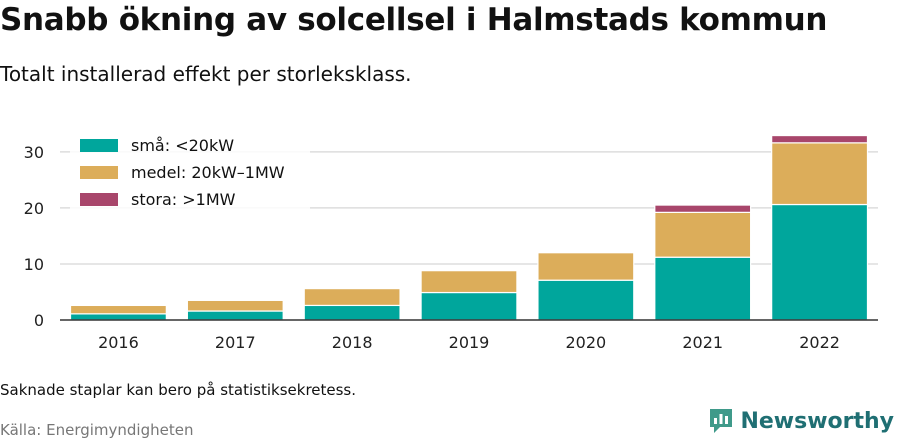 This screenshot has height=439, width=900. I want to click on brand-logo: Newsworthy, so click(801, 421).